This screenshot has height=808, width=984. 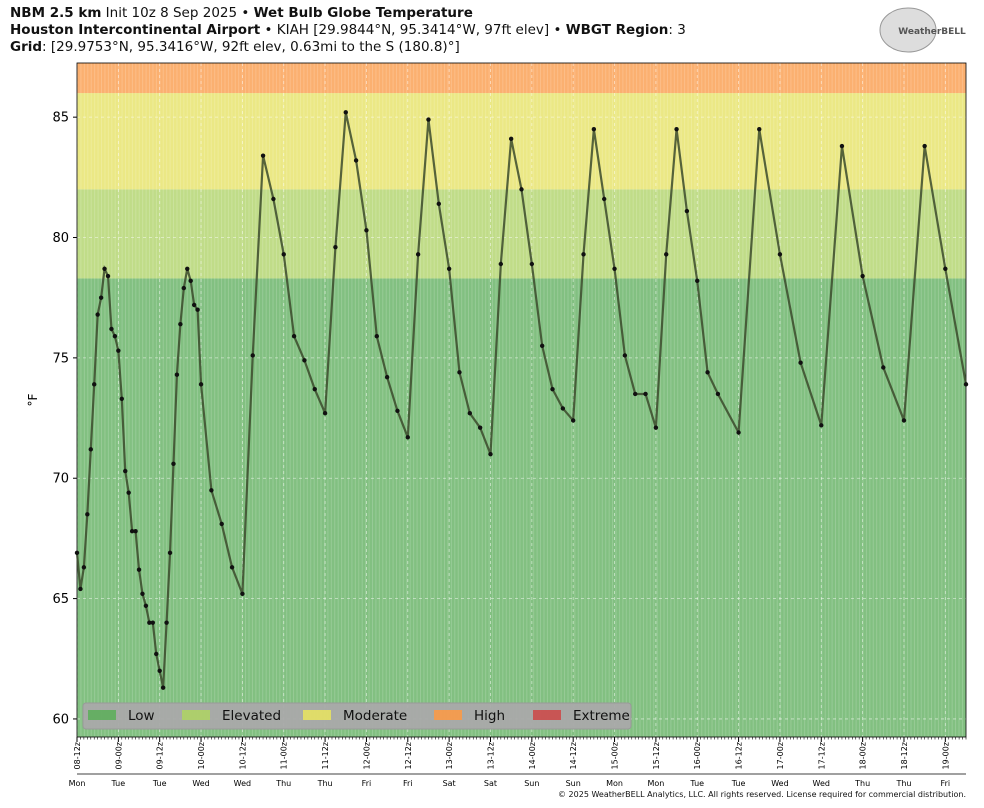 I want to click on x-tick-label: 11-12z, so click(x=325, y=755).